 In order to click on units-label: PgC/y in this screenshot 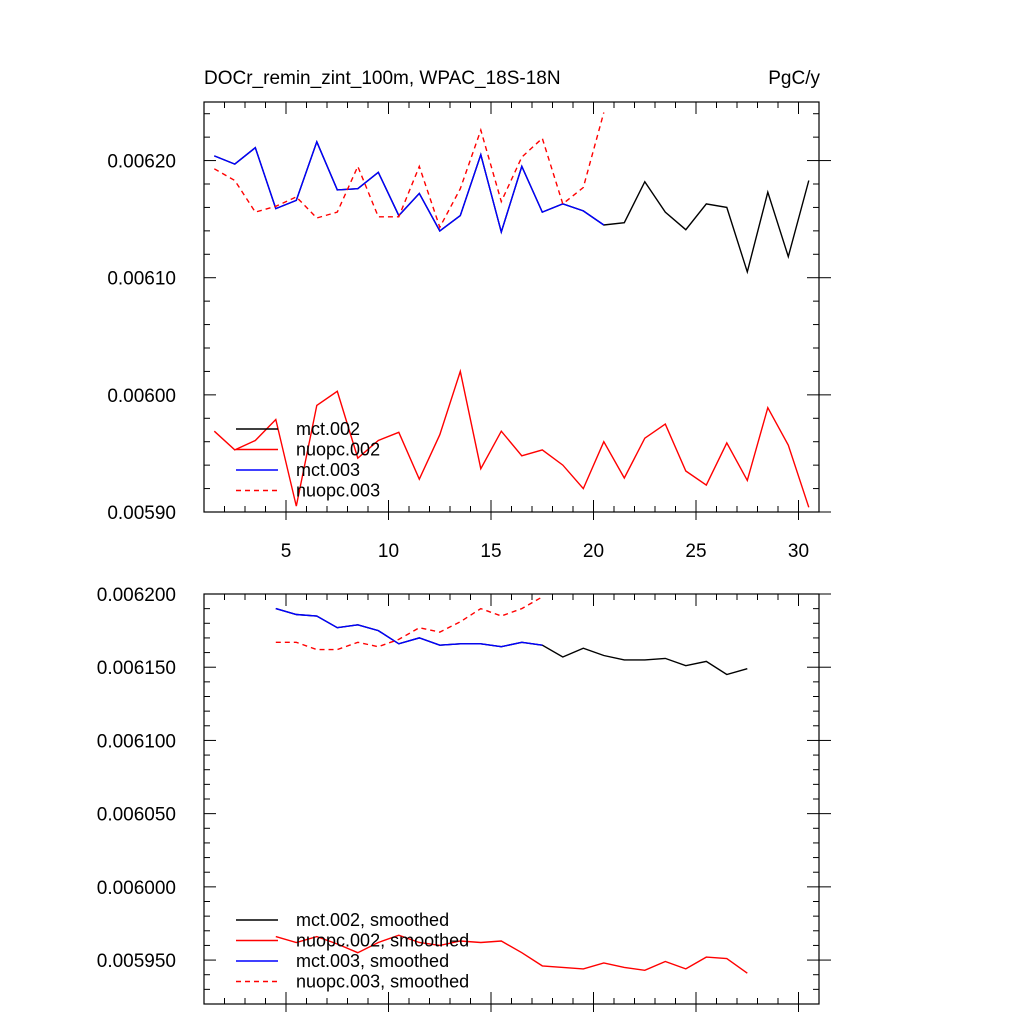, I will do `click(794, 78)`.